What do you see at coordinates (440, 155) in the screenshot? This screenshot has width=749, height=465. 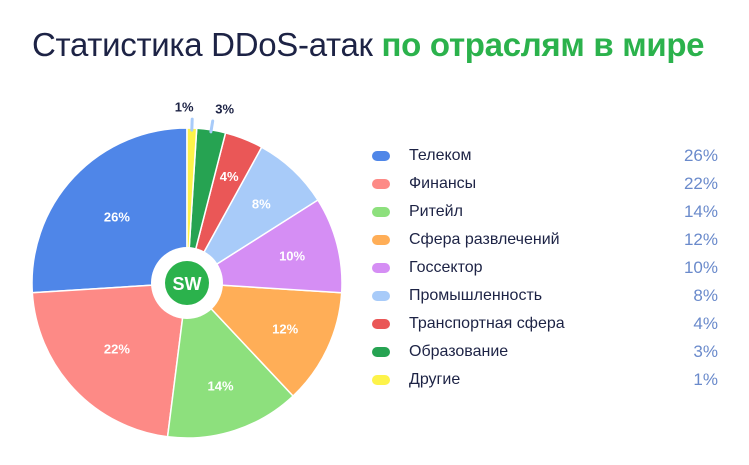 I see `legend-label: Телеком` at bounding box center [440, 155].